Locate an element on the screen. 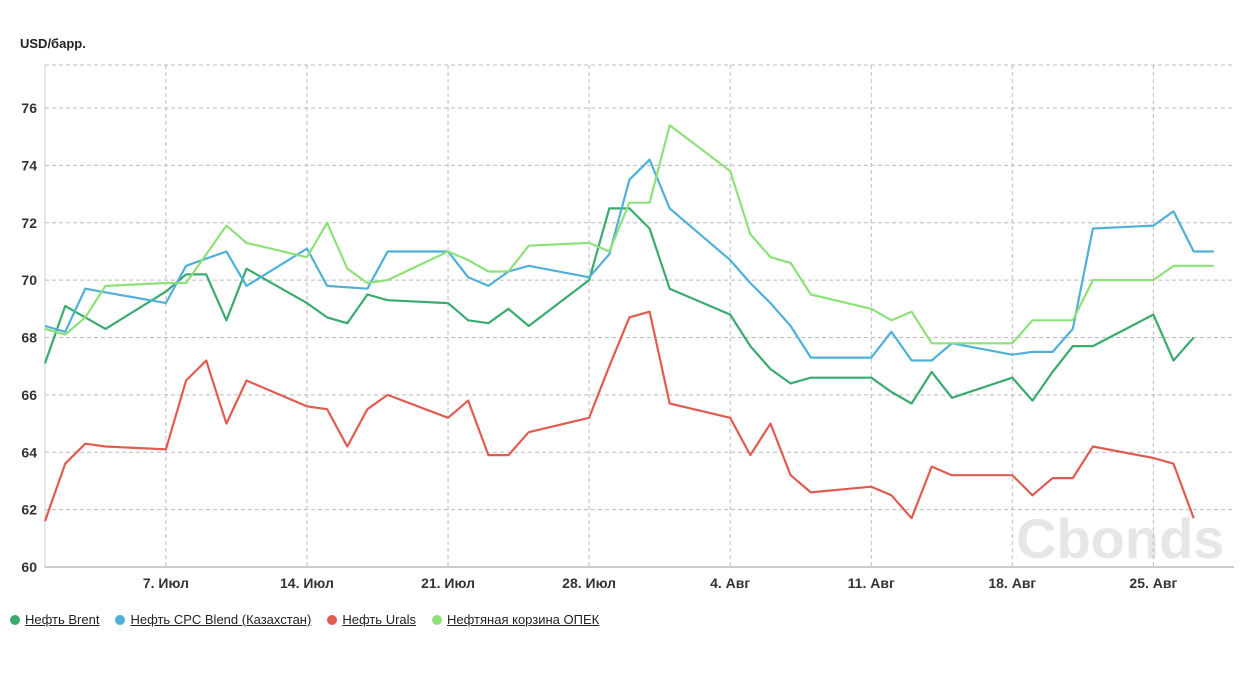 The width and height of the screenshot is (1246, 673). y-tick-label: 68 is located at coordinates (29, 338).